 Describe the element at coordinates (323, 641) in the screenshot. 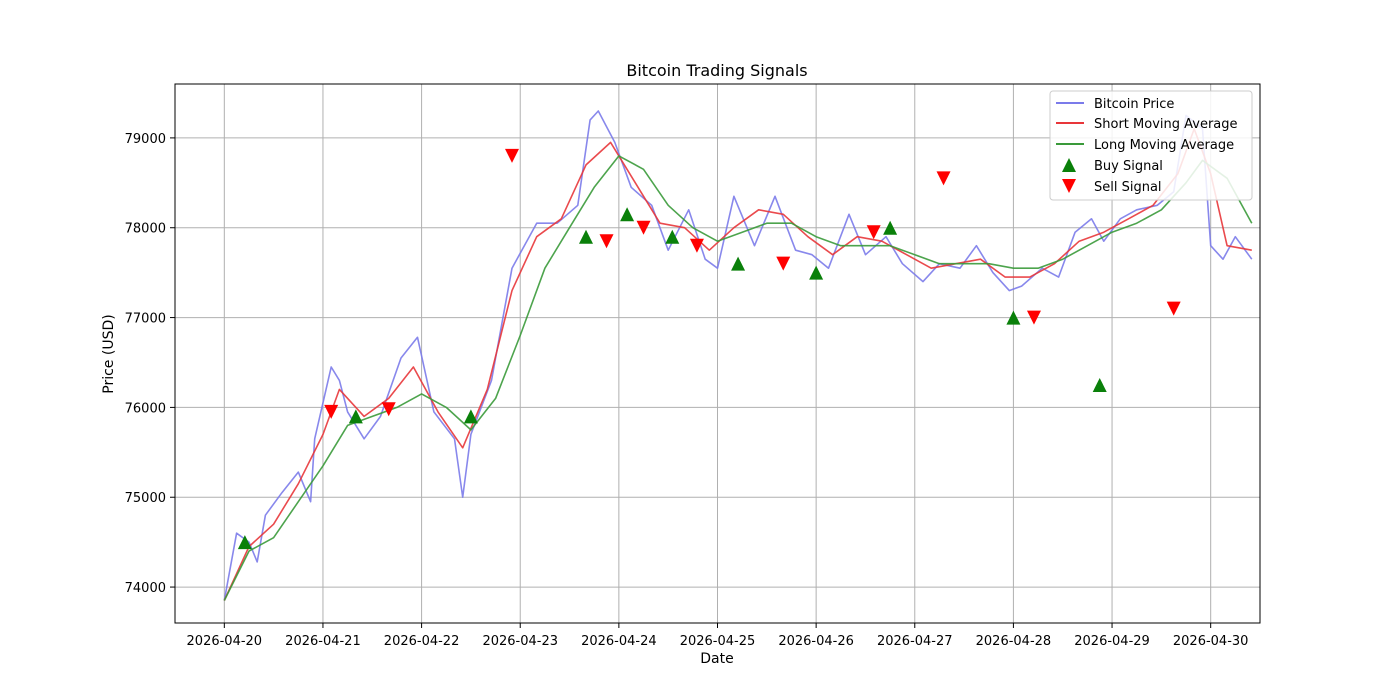

I see `x-tick-label: 2026-04-21` at that location.